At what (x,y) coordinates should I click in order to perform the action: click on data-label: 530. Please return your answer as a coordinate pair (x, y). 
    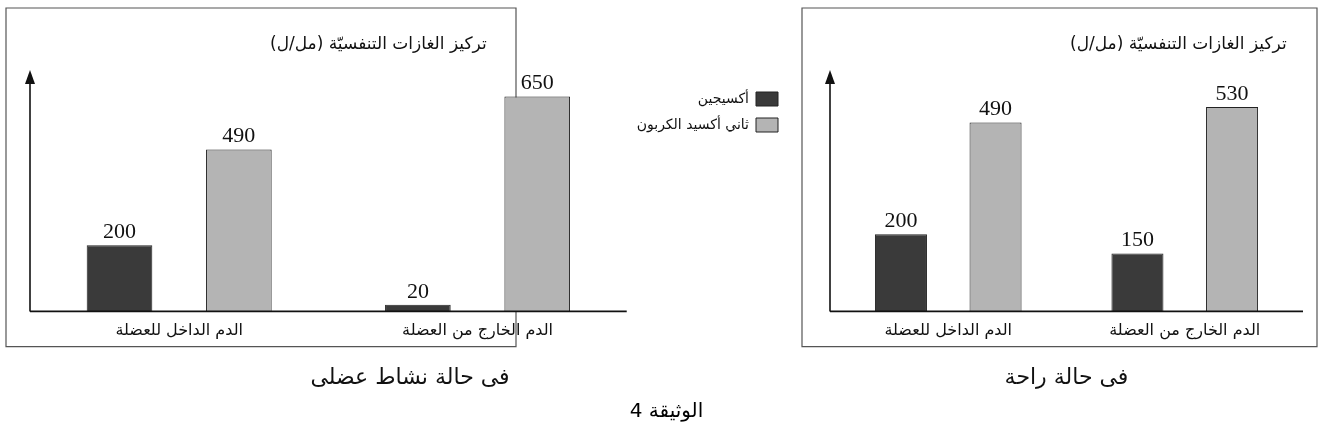
    Looking at the image, I should click on (1232, 92).